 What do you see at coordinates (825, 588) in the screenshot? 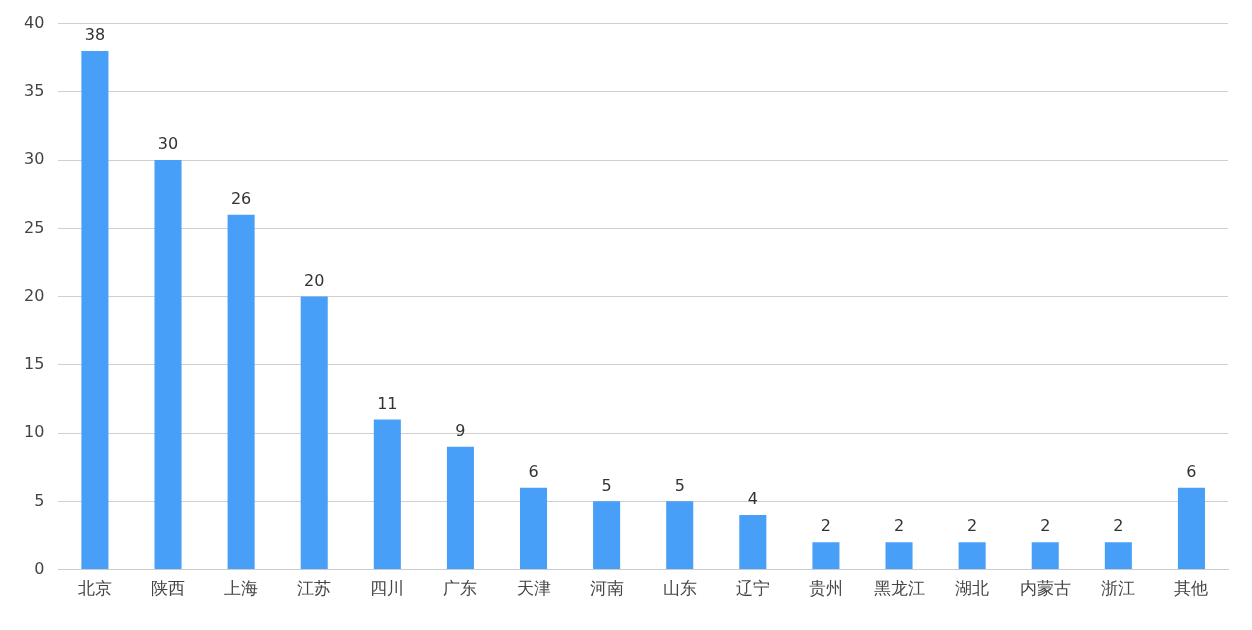
I see `x-tick-label: 贵州` at bounding box center [825, 588].